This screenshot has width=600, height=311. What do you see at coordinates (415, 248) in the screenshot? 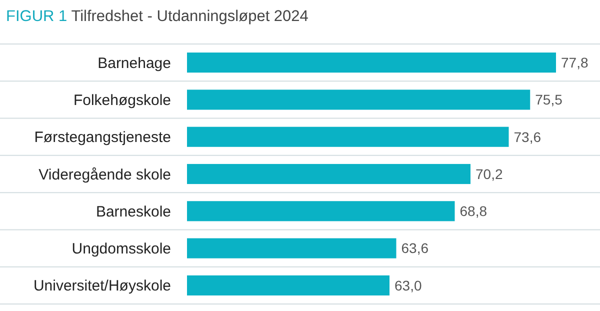
I see `data-label: 63,6` at bounding box center [415, 248].